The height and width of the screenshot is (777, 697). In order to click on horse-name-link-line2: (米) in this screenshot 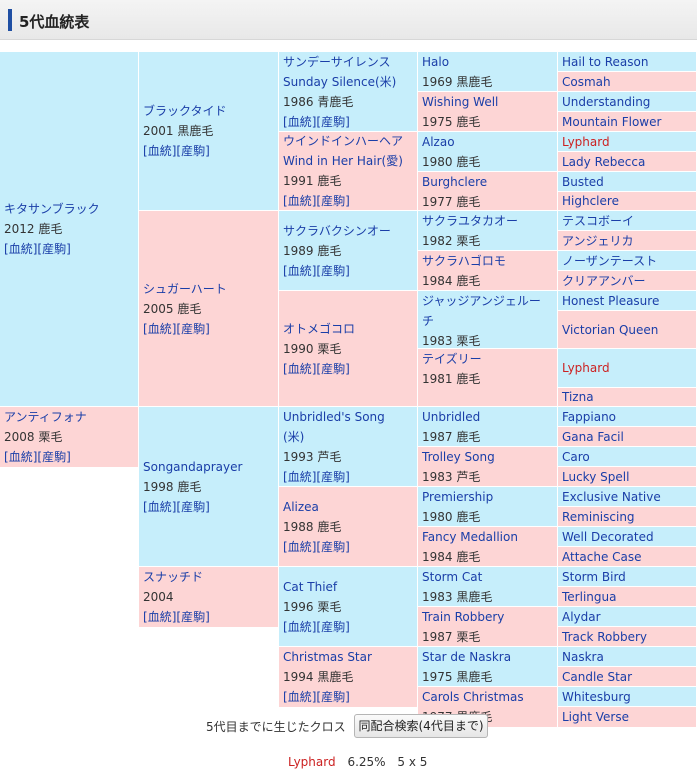, I will do `click(294, 436)`.